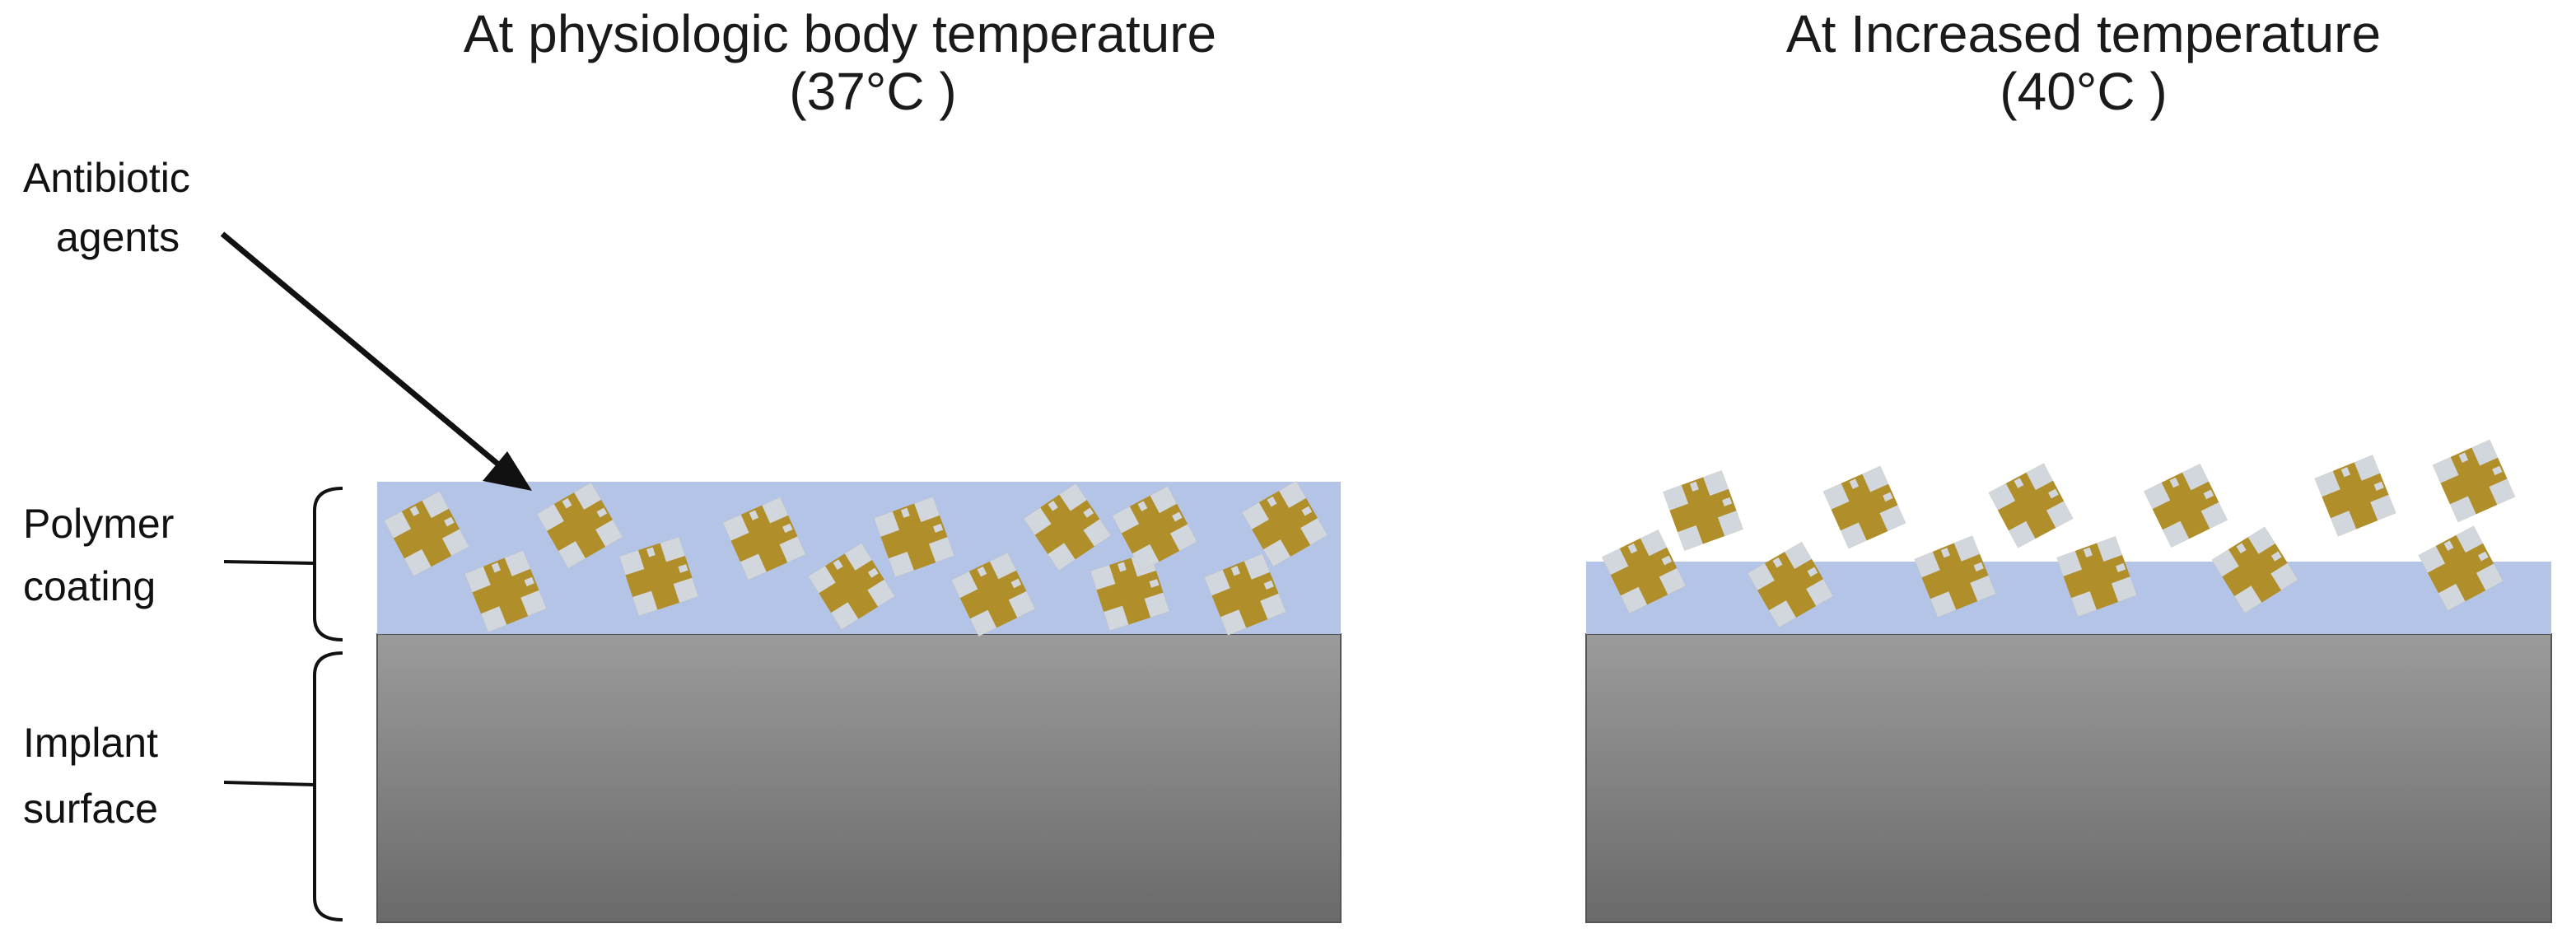 The width and height of the screenshot is (2576, 947). I want to click on antibiotic-arrow-shaft, so click(360, 348).